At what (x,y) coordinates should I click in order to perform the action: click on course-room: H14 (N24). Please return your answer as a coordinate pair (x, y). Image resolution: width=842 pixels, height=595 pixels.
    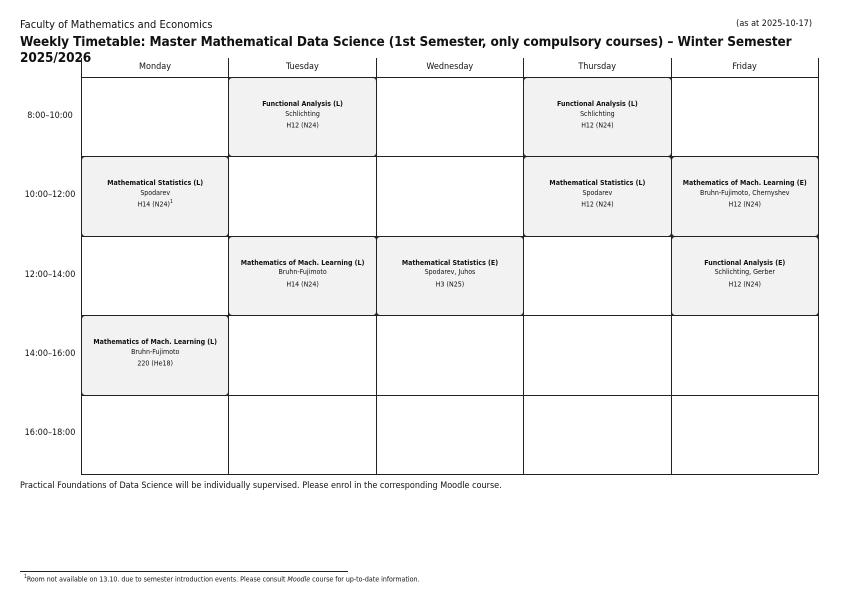
    Looking at the image, I should click on (302, 284).